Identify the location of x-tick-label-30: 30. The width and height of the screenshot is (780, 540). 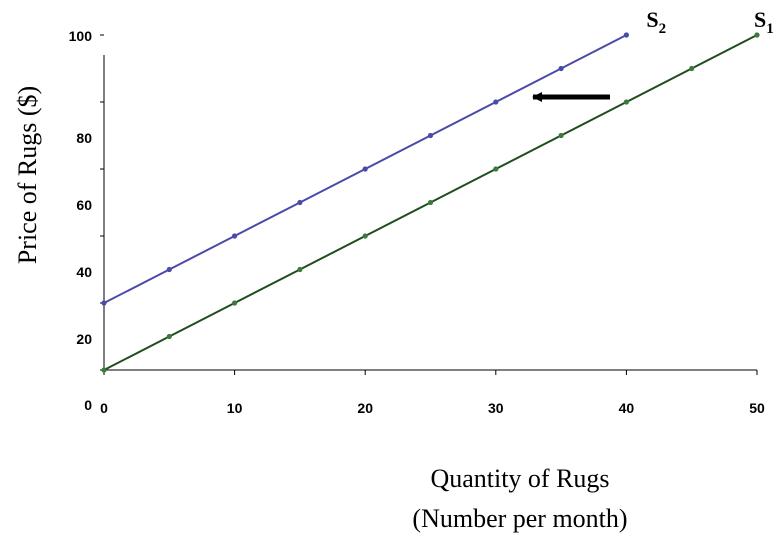
(496, 408).